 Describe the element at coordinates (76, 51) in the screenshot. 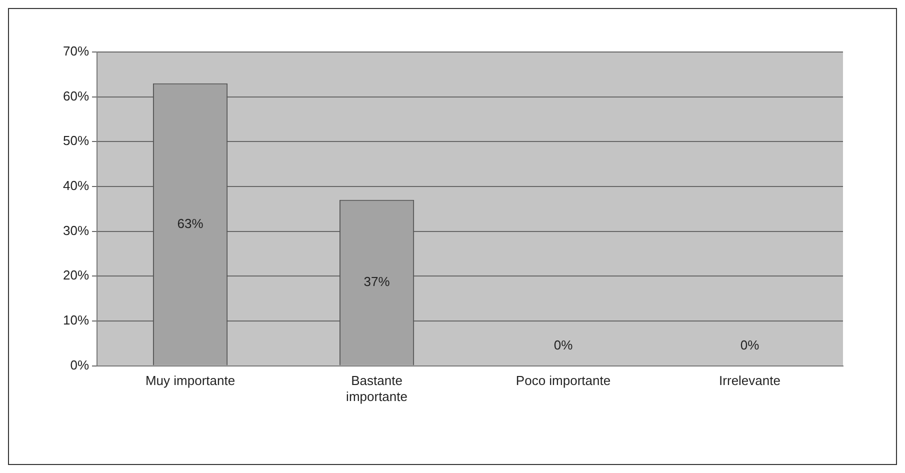

I see `y-tick-label: 70%` at that location.